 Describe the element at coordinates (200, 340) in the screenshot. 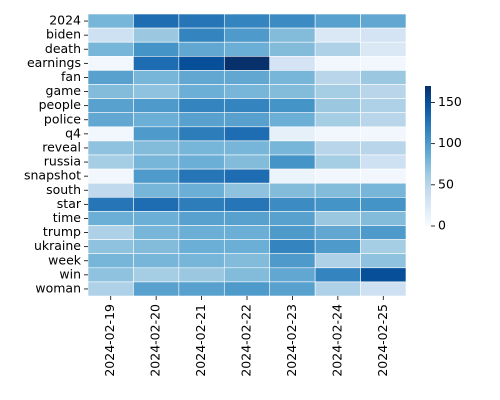

I see `x-tick-label: 2024-02-21` at that location.